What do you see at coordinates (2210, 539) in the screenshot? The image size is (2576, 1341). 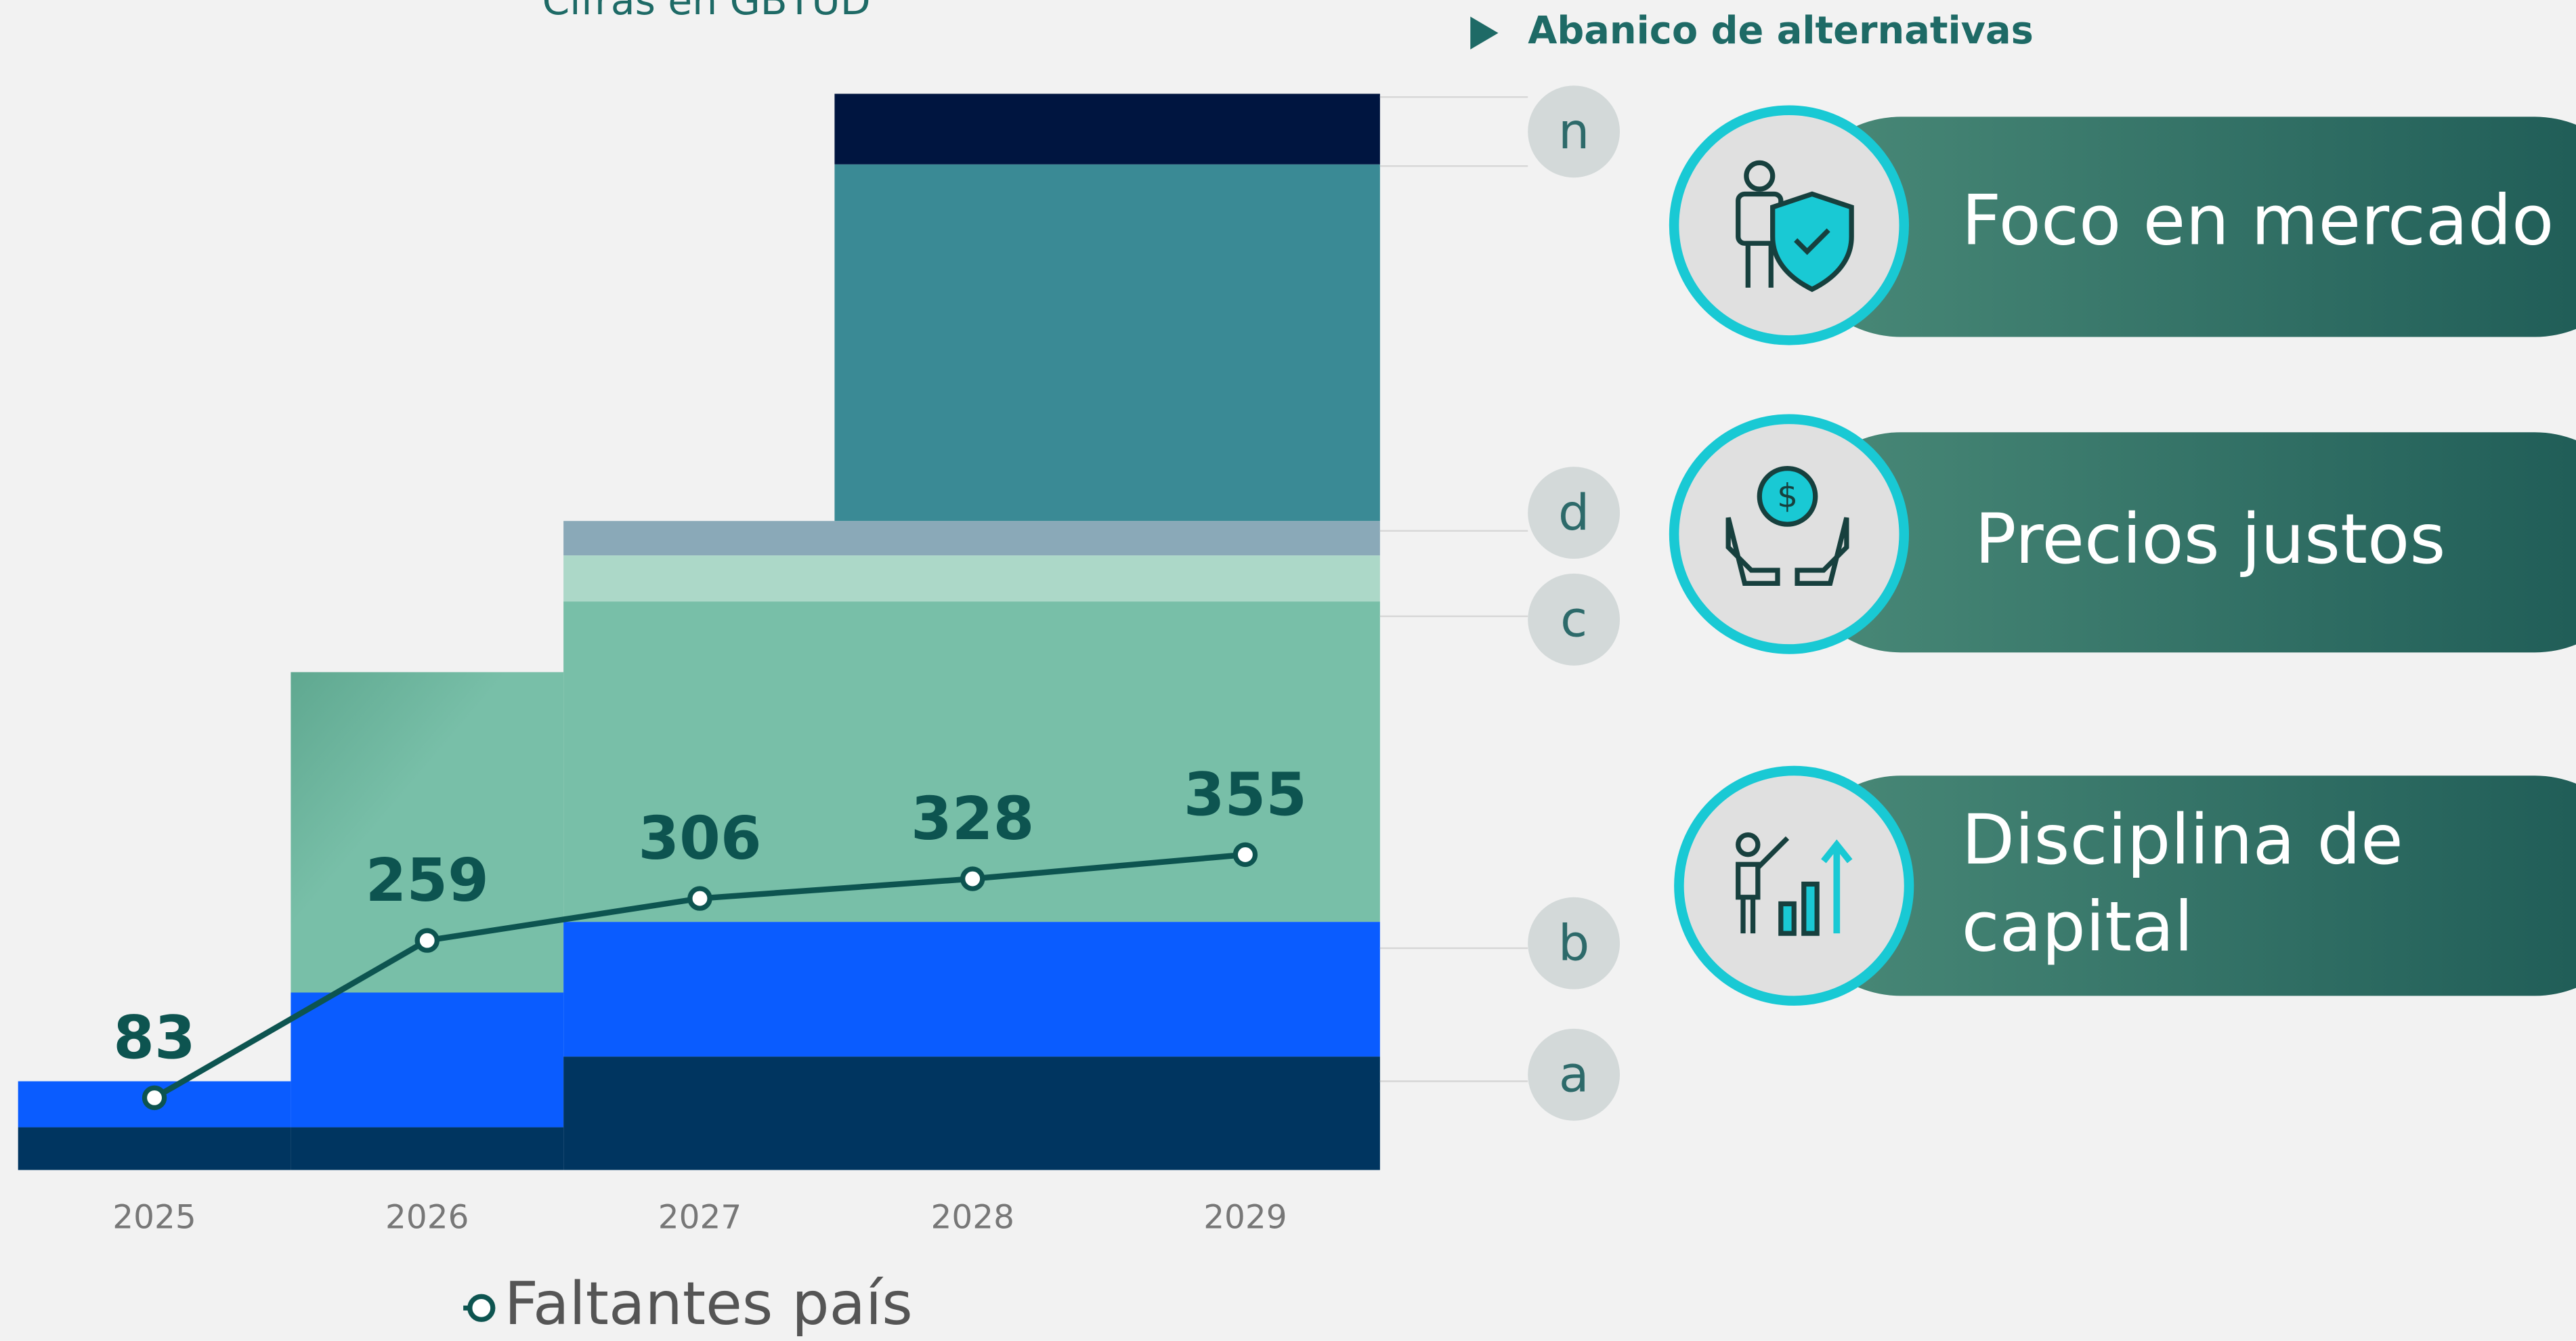 I see `card-text: Precios justos` at bounding box center [2210, 539].